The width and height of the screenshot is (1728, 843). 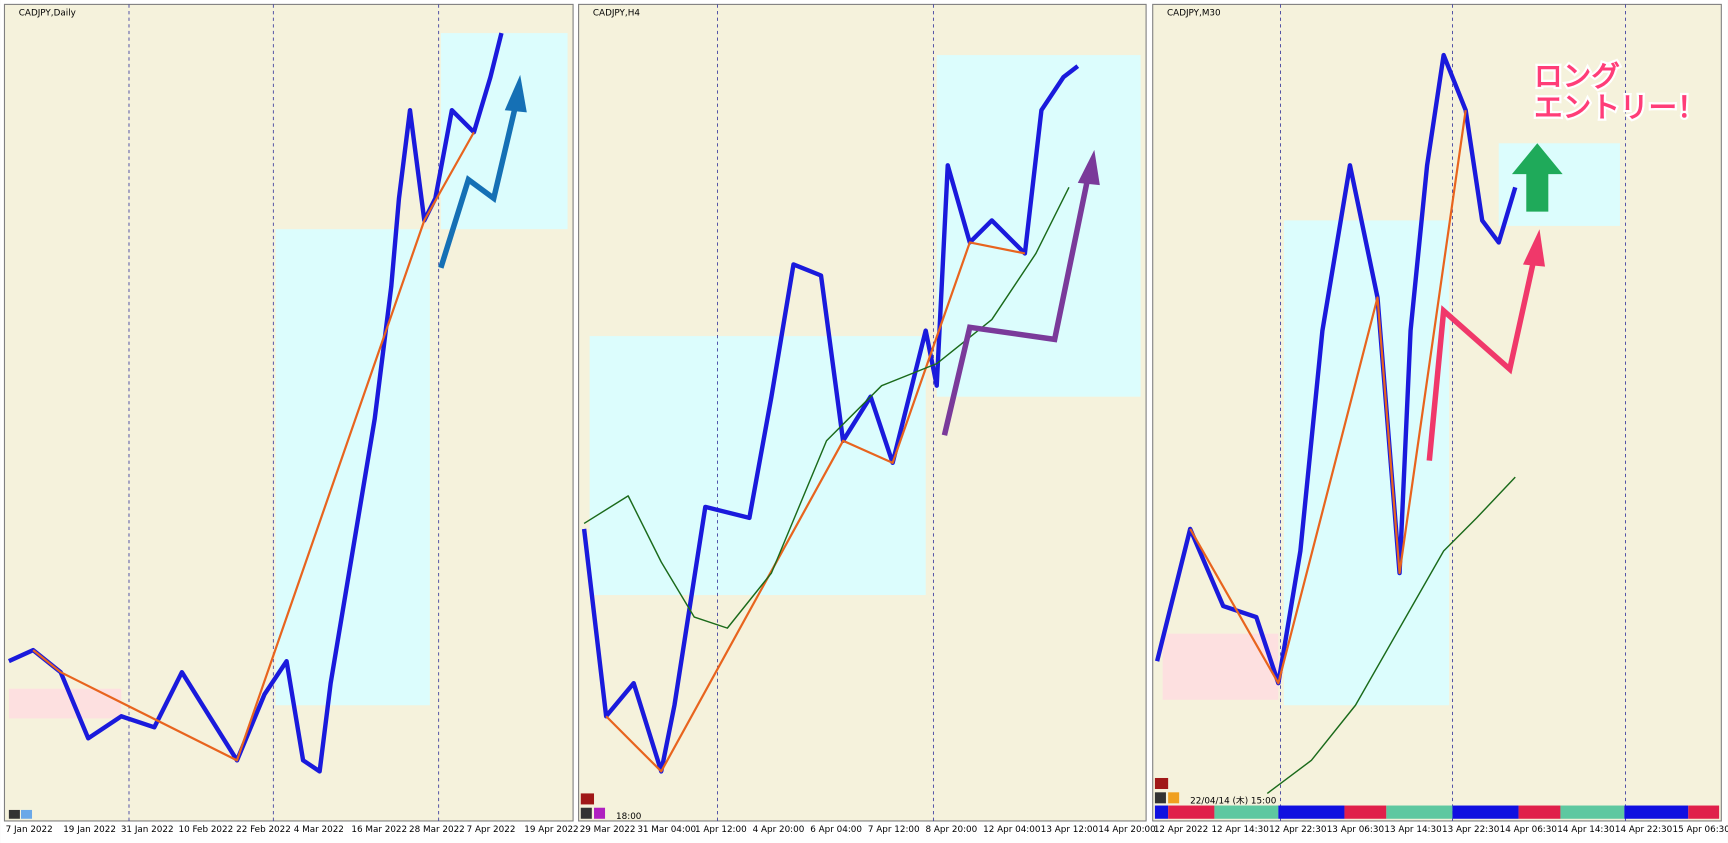 What do you see at coordinates (89, 830) in the screenshot?
I see `x-axis-label: 19 Jan 2022` at bounding box center [89, 830].